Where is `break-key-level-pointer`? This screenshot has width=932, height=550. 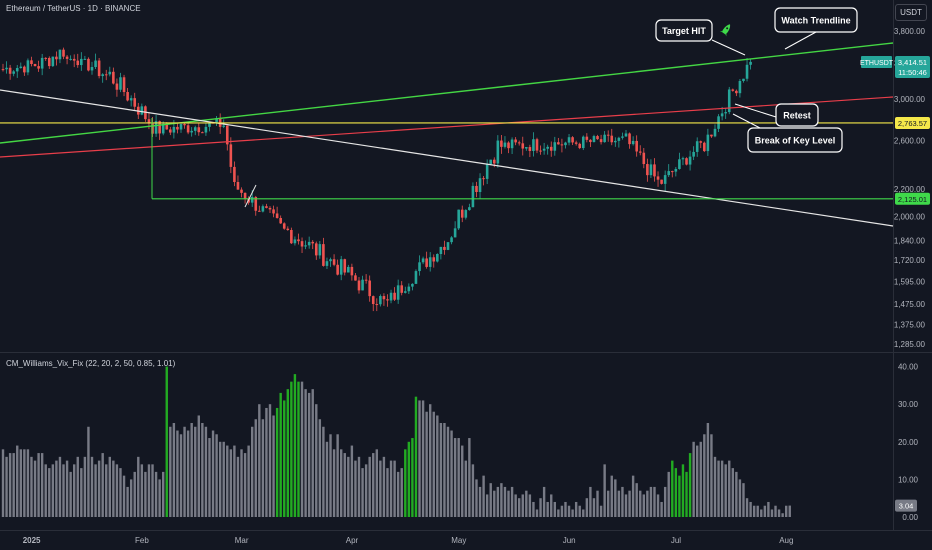
break-key-level-pointer is located at coordinates (746, 121).